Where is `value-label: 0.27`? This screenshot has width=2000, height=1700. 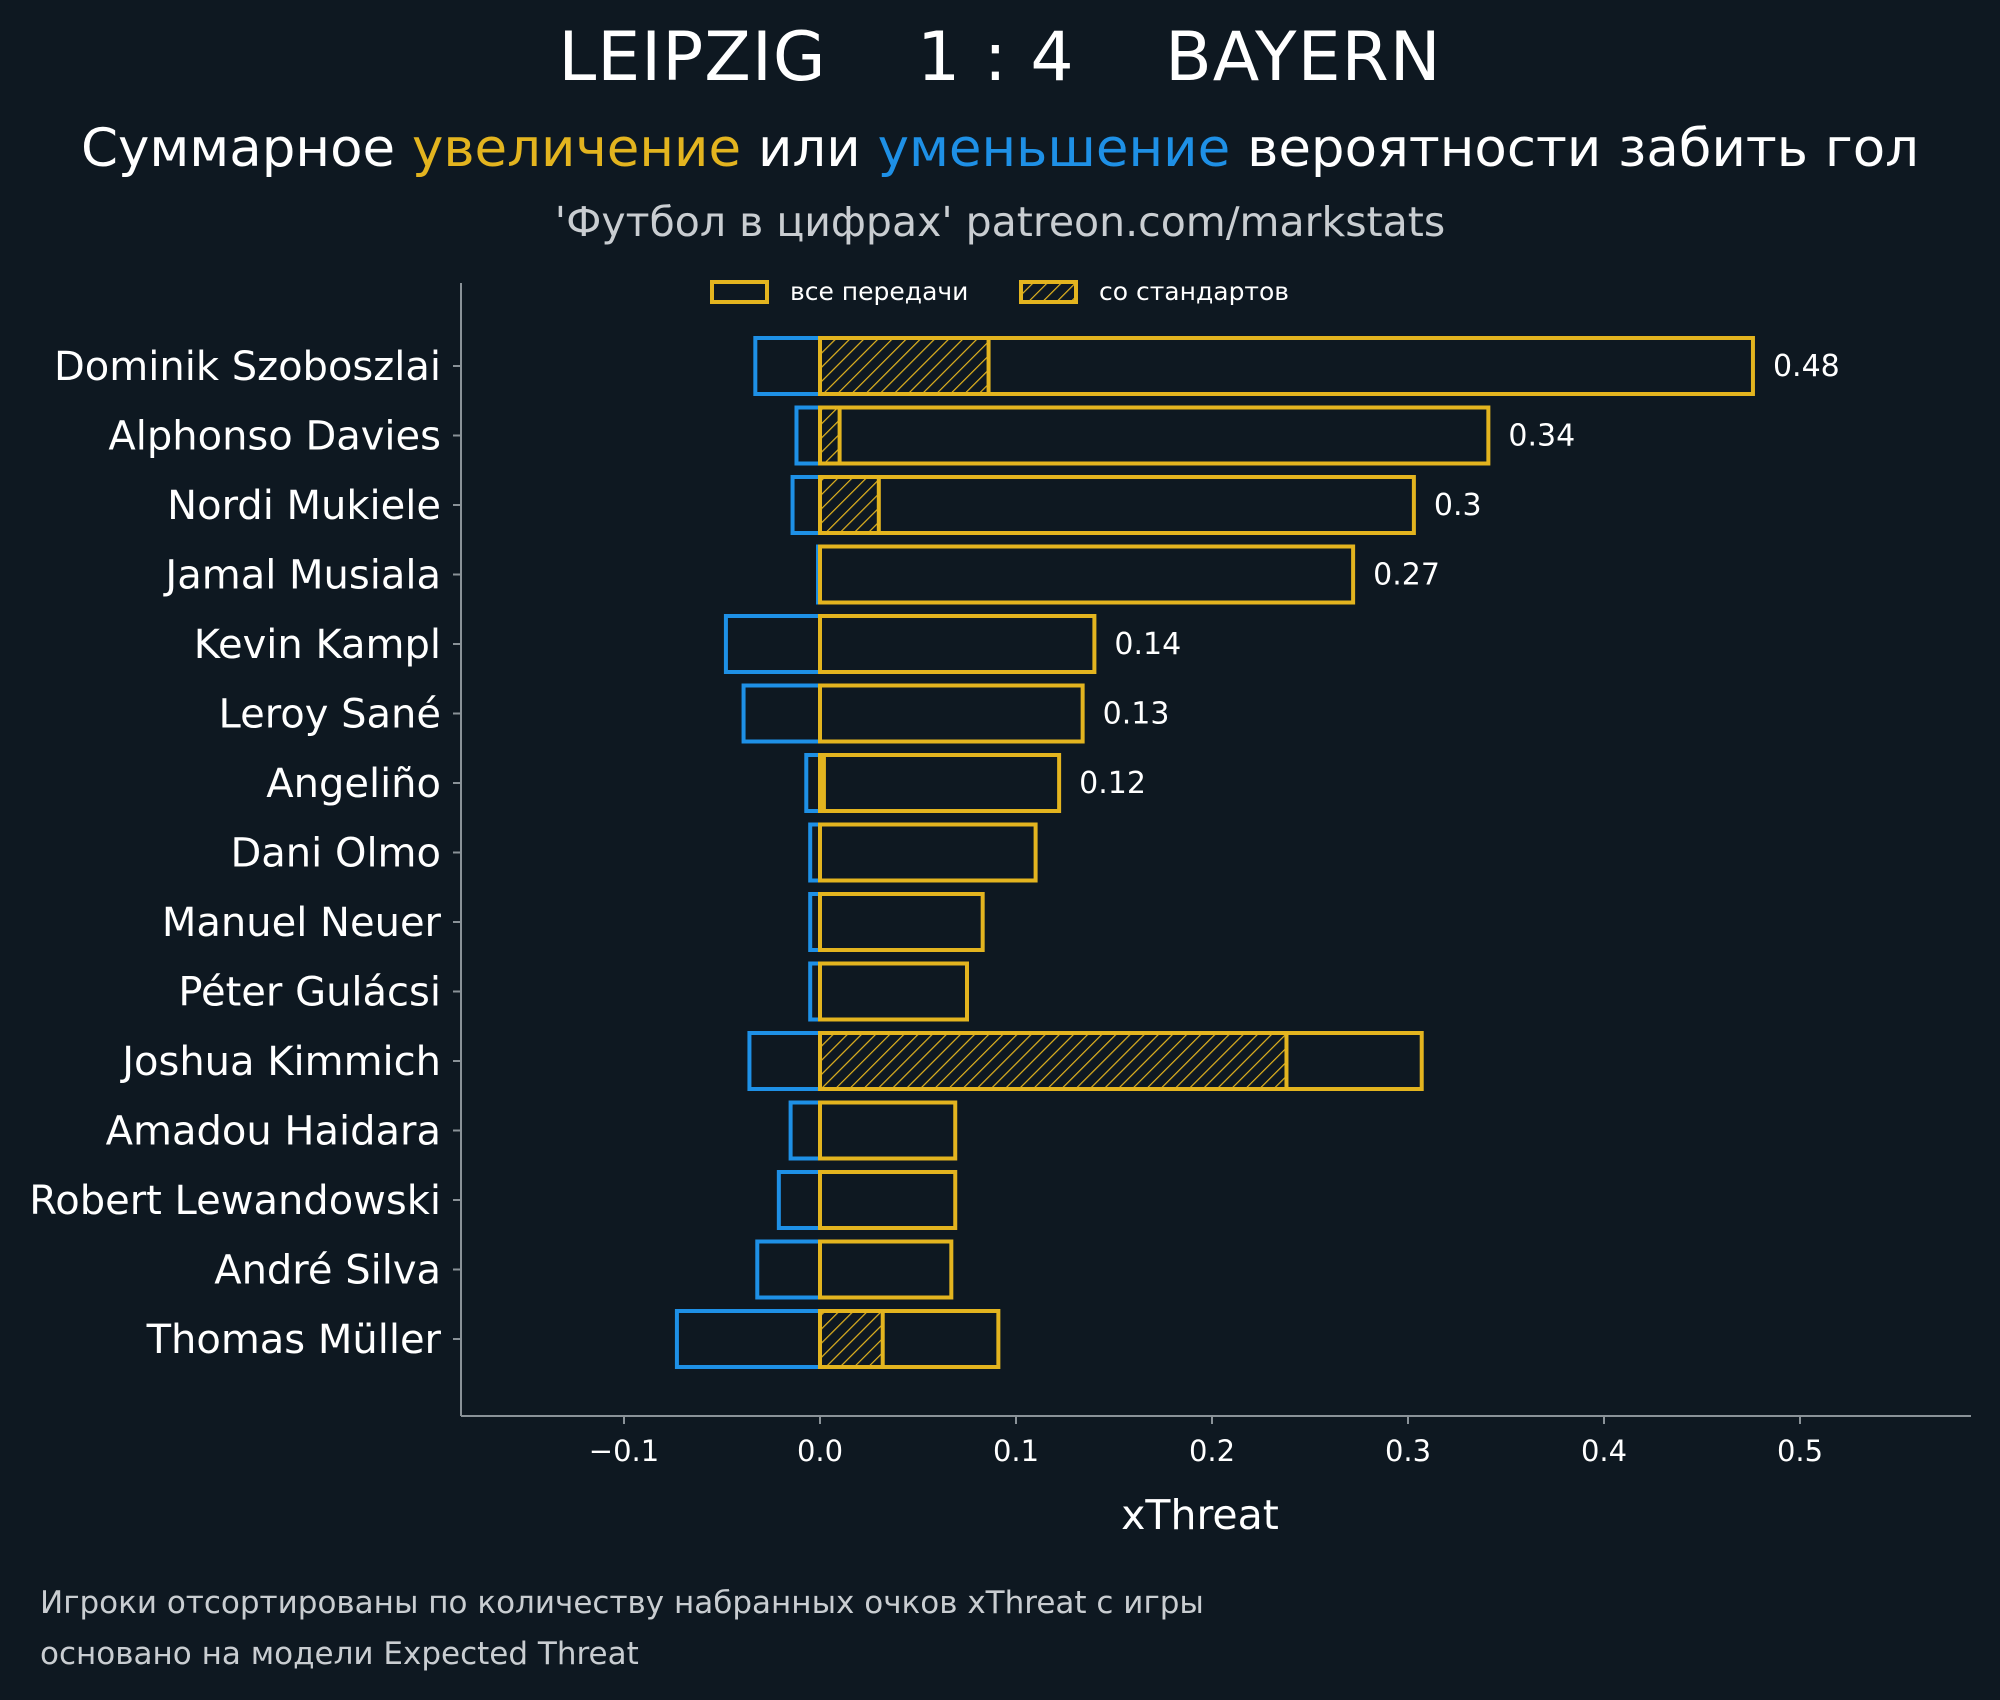 value-label: 0.27 is located at coordinates (1406, 575).